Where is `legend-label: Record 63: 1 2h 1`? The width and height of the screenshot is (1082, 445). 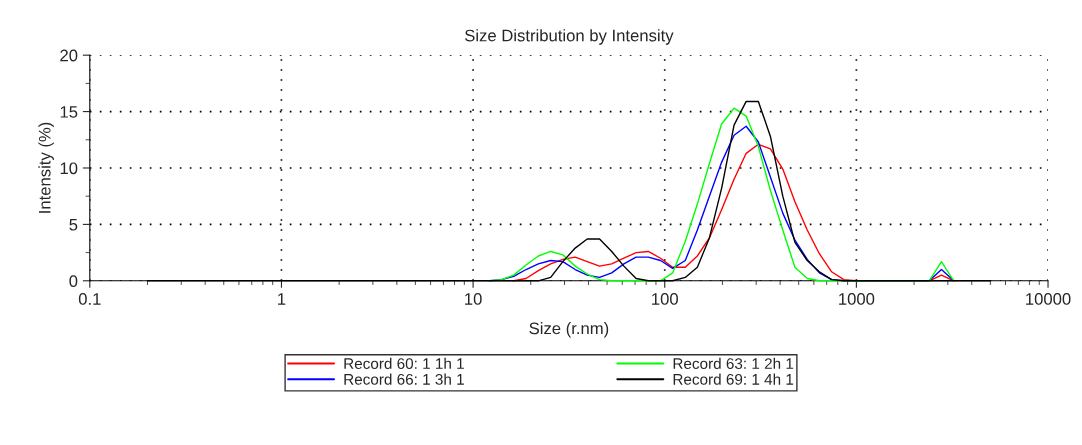 legend-label: Record 63: 1 2h 1 is located at coordinates (733, 363).